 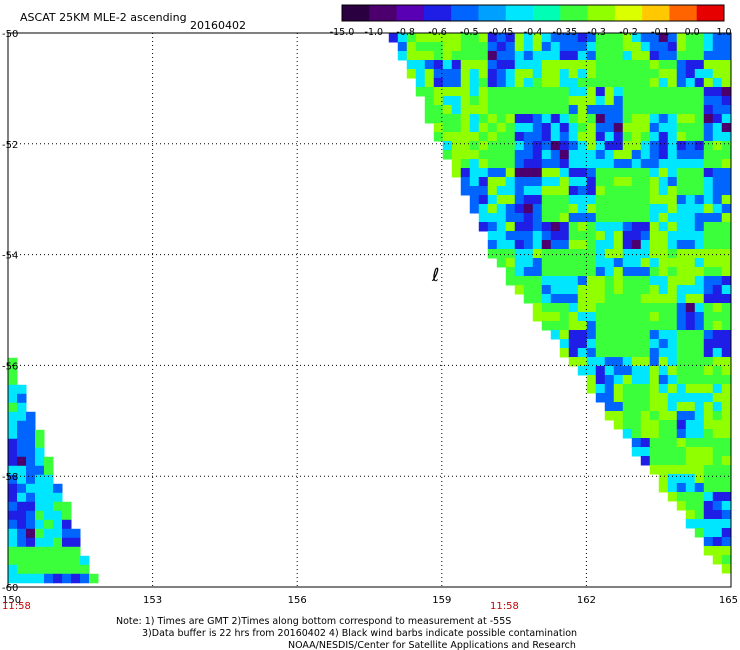 I want to click on x-tick-label: 150, so click(x=11, y=600).